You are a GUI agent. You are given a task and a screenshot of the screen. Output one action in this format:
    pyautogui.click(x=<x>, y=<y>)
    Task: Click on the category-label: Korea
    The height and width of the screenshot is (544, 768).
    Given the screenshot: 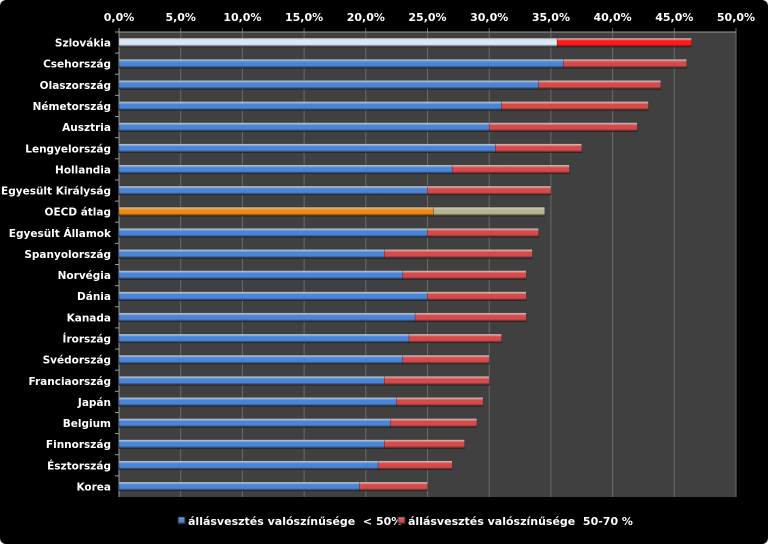 What is the action you would take?
    pyautogui.click(x=93, y=487)
    